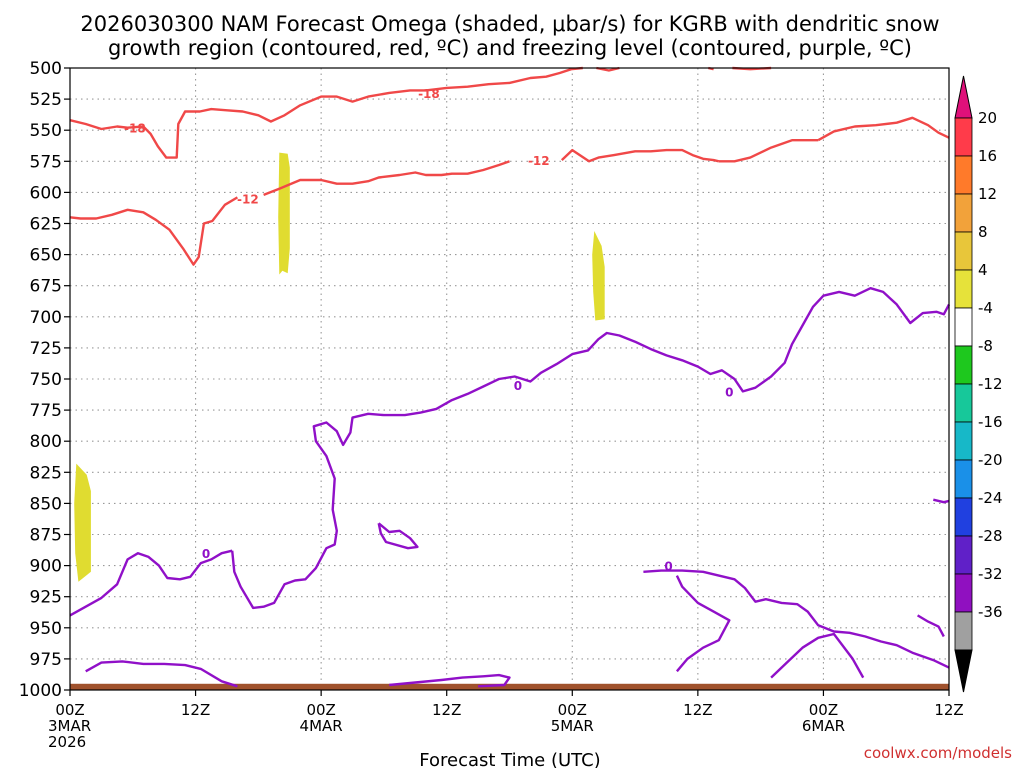 The height and width of the screenshot is (768, 1024). I want to click on colorbar-label: -24, so click(990, 498).